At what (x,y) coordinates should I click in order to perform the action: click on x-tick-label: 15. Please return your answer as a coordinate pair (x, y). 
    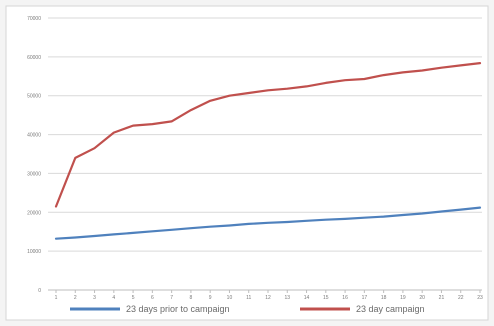
    Looking at the image, I should click on (326, 298).